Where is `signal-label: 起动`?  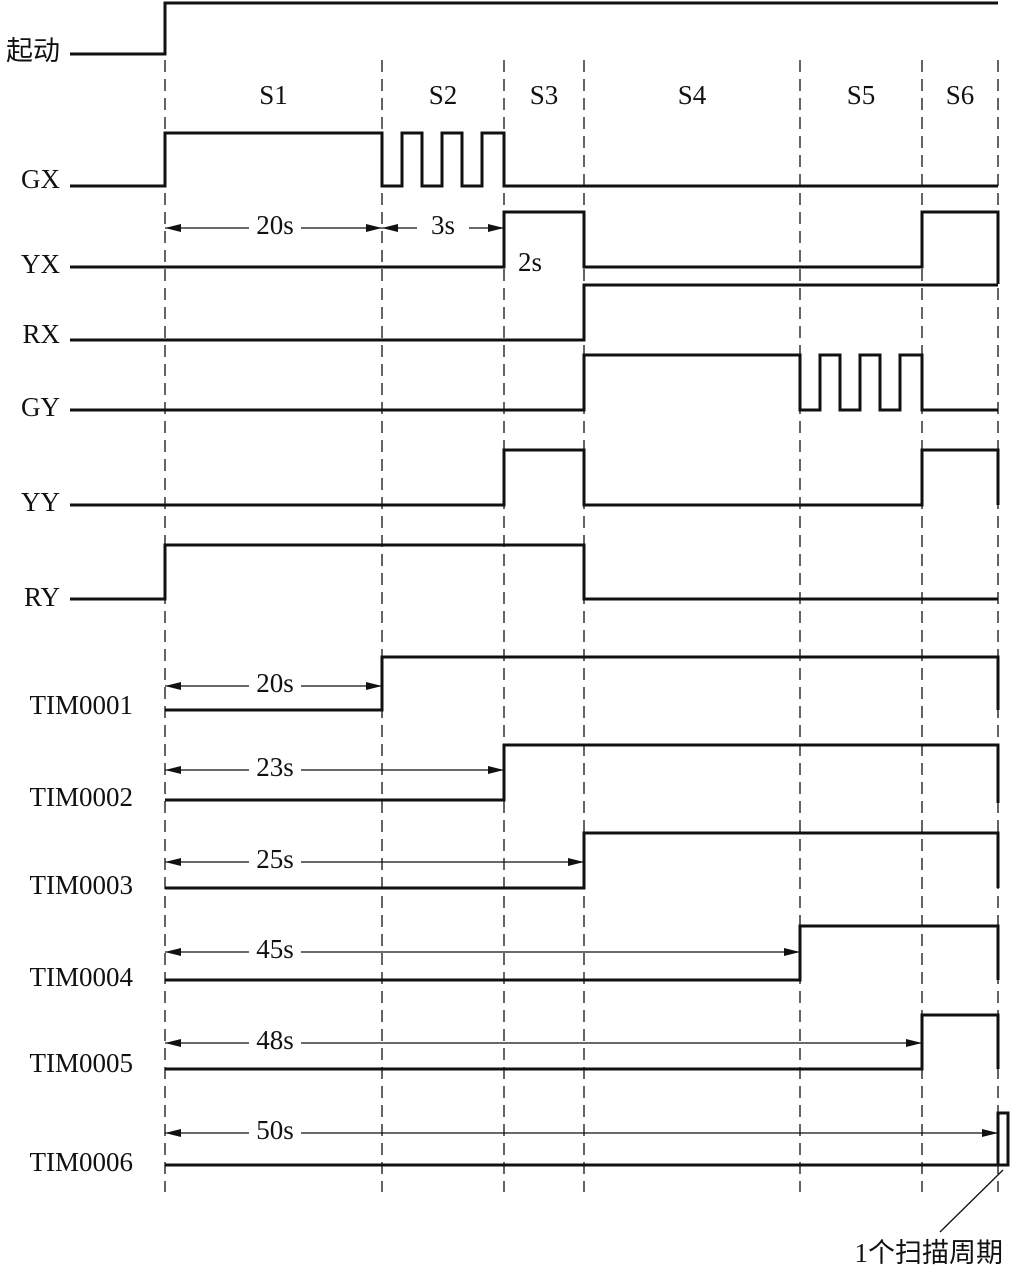 signal-label: 起动 is located at coordinates (33, 51).